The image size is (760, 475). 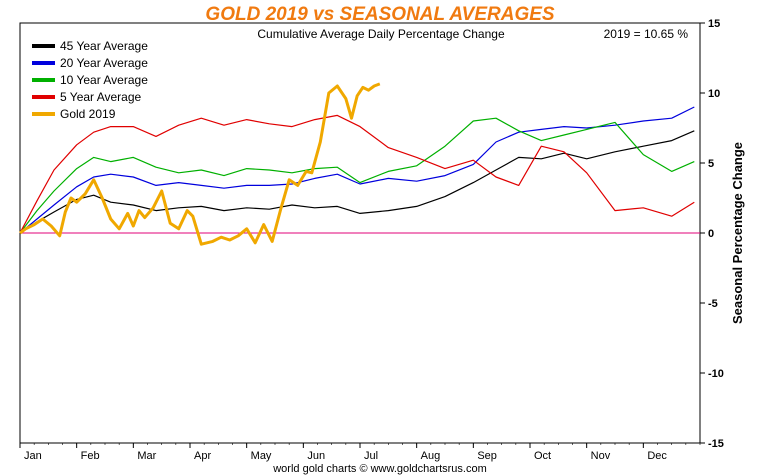 What do you see at coordinates (646, 34) in the screenshot?
I see `annotation-2019: 2019 = 10.65 %` at bounding box center [646, 34].